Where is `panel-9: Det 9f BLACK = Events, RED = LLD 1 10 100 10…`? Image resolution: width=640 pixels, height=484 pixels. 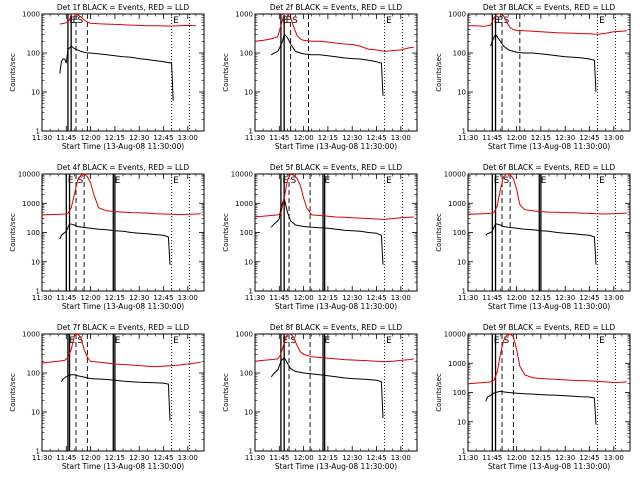 panel-9: Det 9f BLACK = Events, RED = LLD 1 10 100 10… is located at coordinates (533, 397).